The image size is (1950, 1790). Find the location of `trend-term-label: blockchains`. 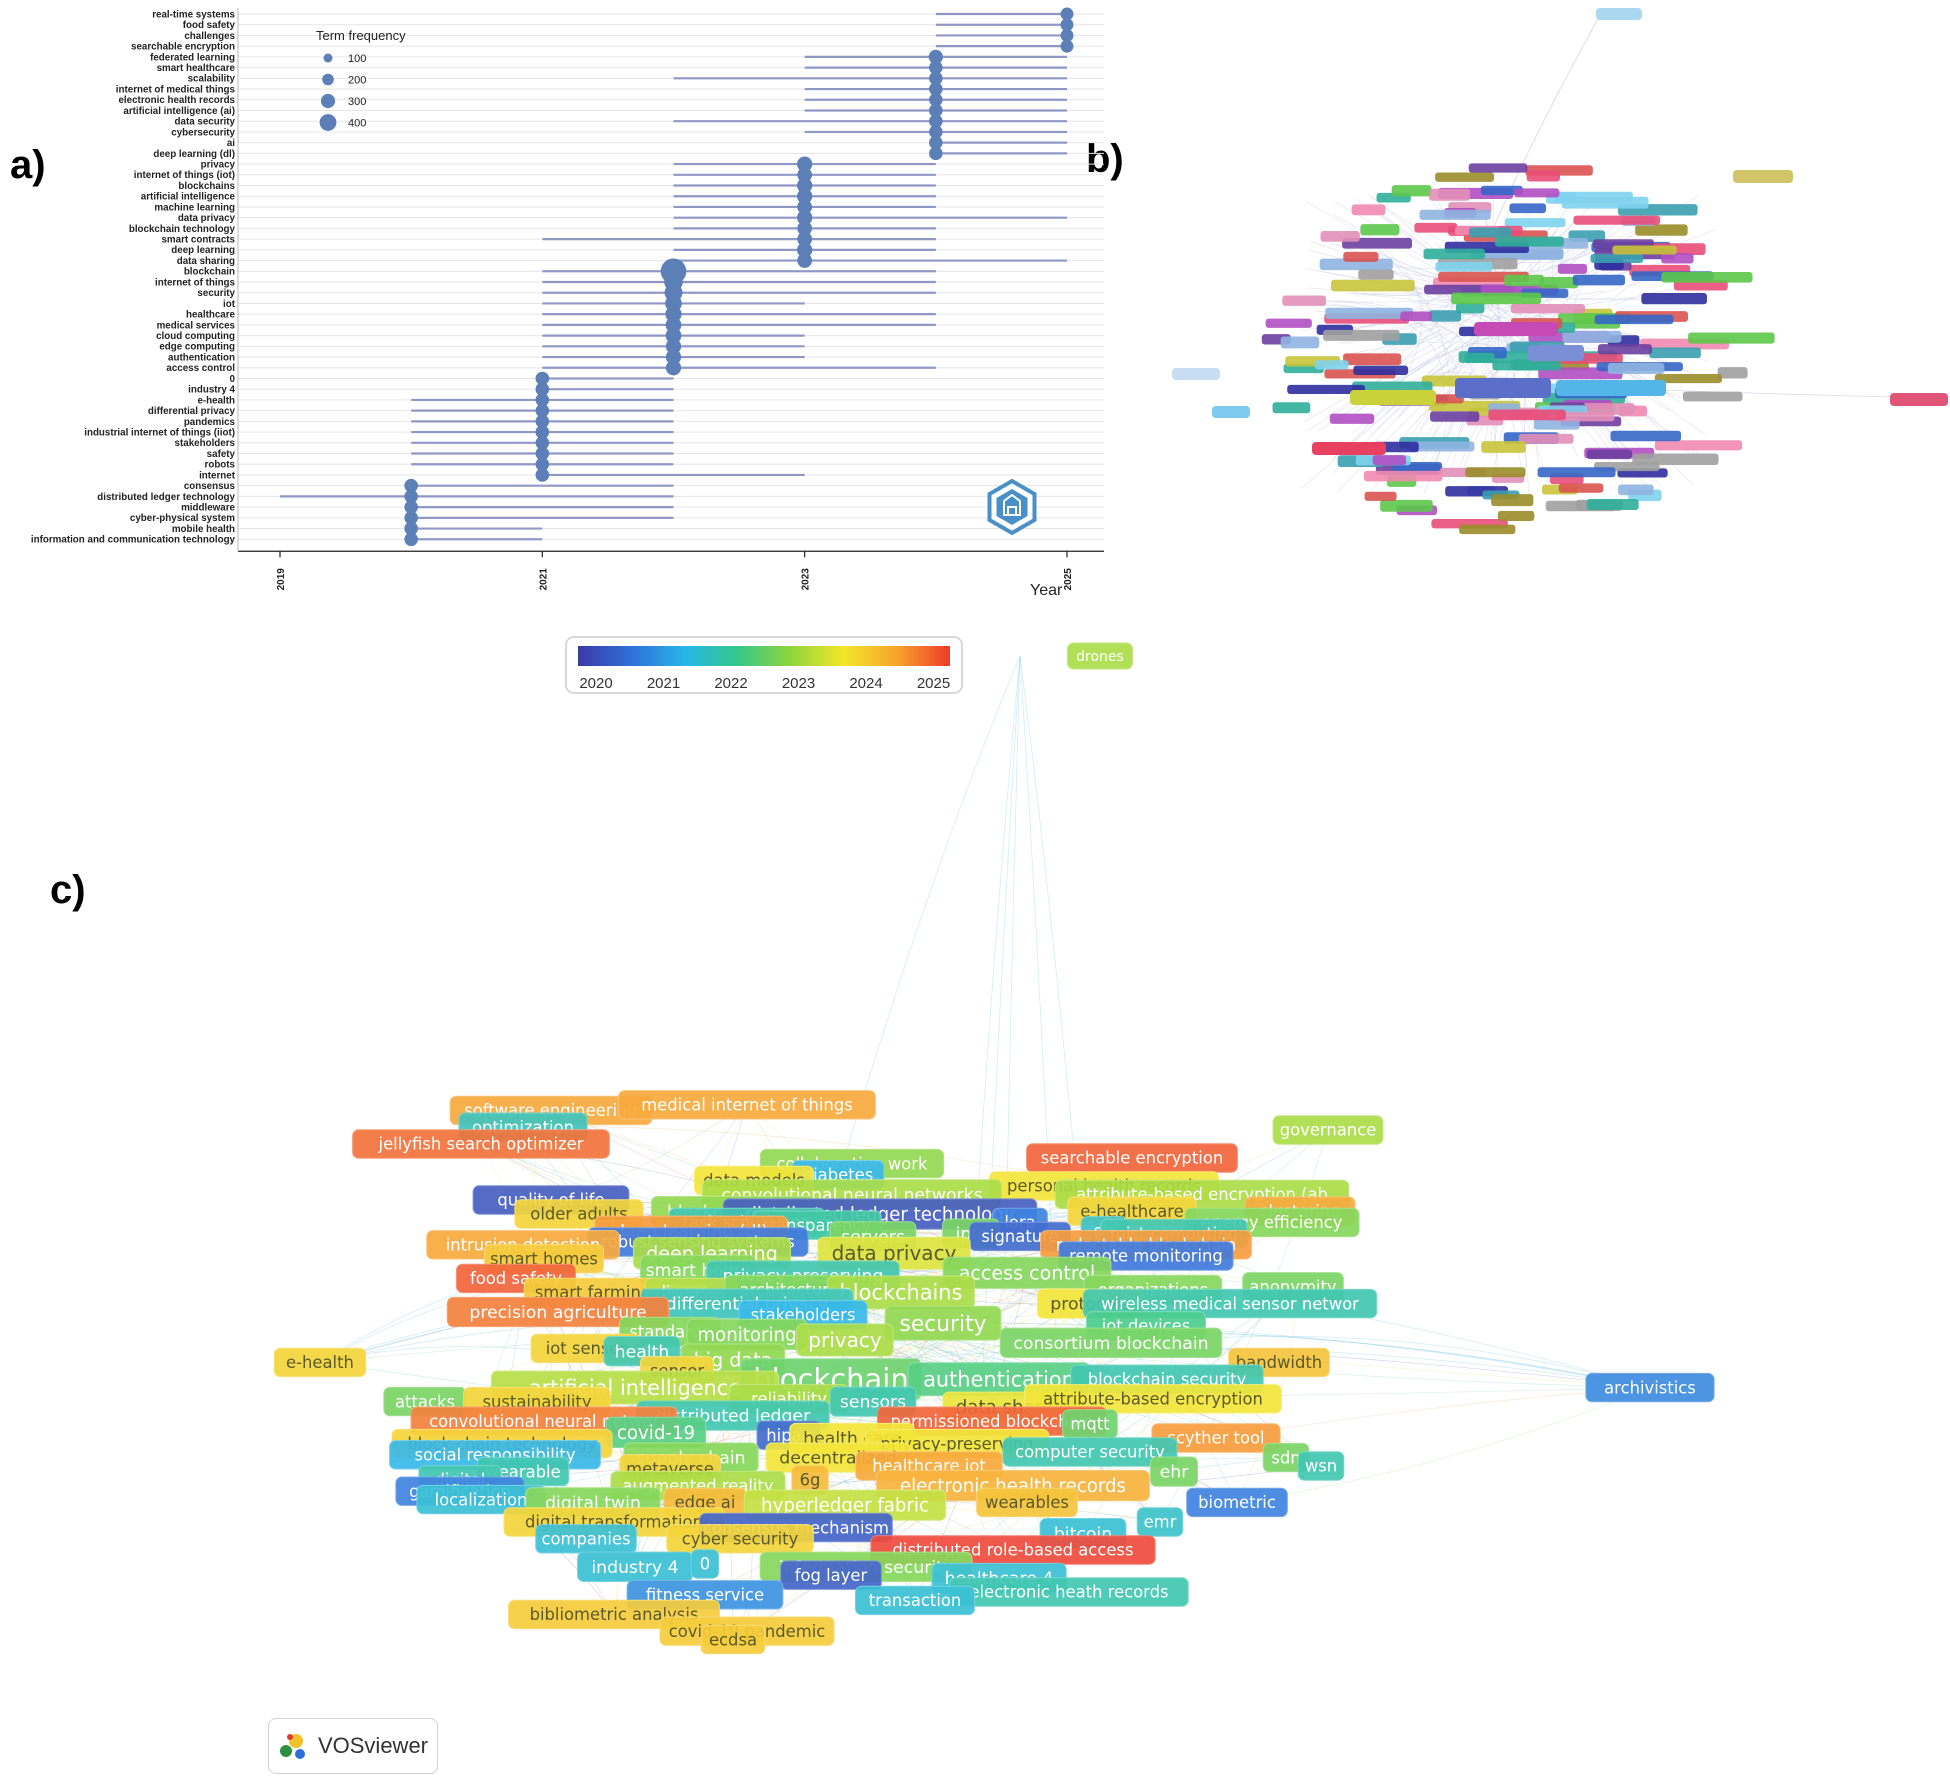

trend-term-label: blockchains is located at coordinates (206, 186).